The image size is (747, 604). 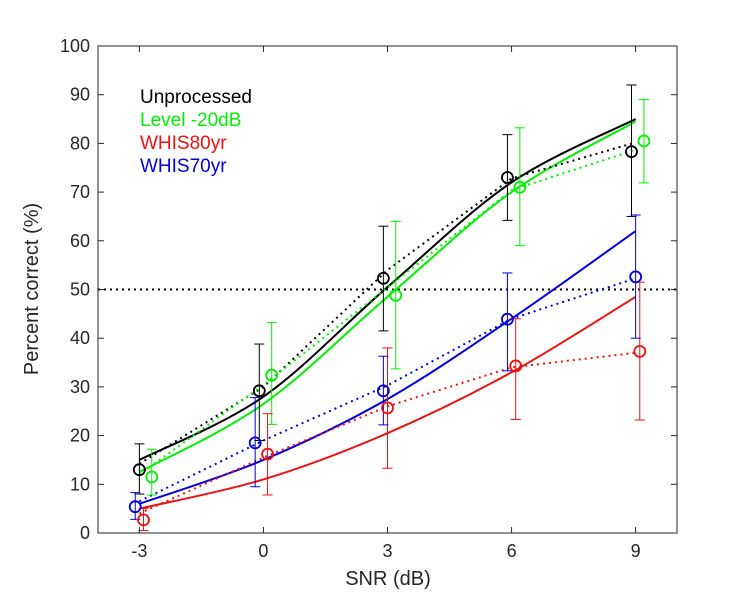 What do you see at coordinates (80, 338) in the screenshot?
I see `y-tick-label: 40` at bounding box center [80, 338].